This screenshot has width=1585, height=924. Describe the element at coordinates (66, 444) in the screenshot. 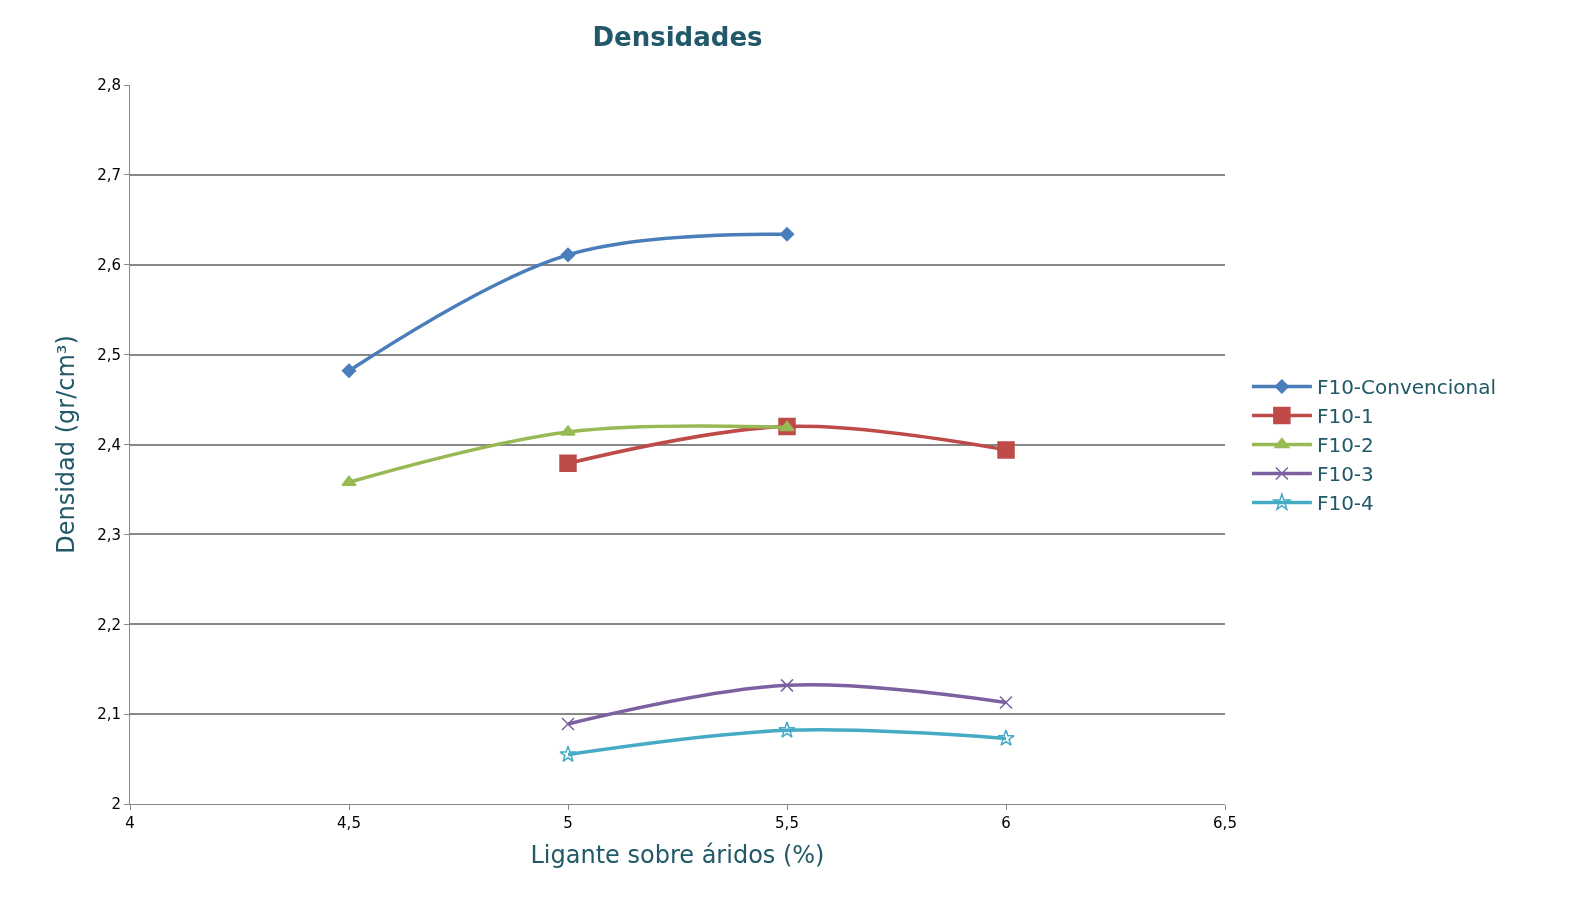

I see `y-axis-title: Densidad (gr/cm³)` at that location.